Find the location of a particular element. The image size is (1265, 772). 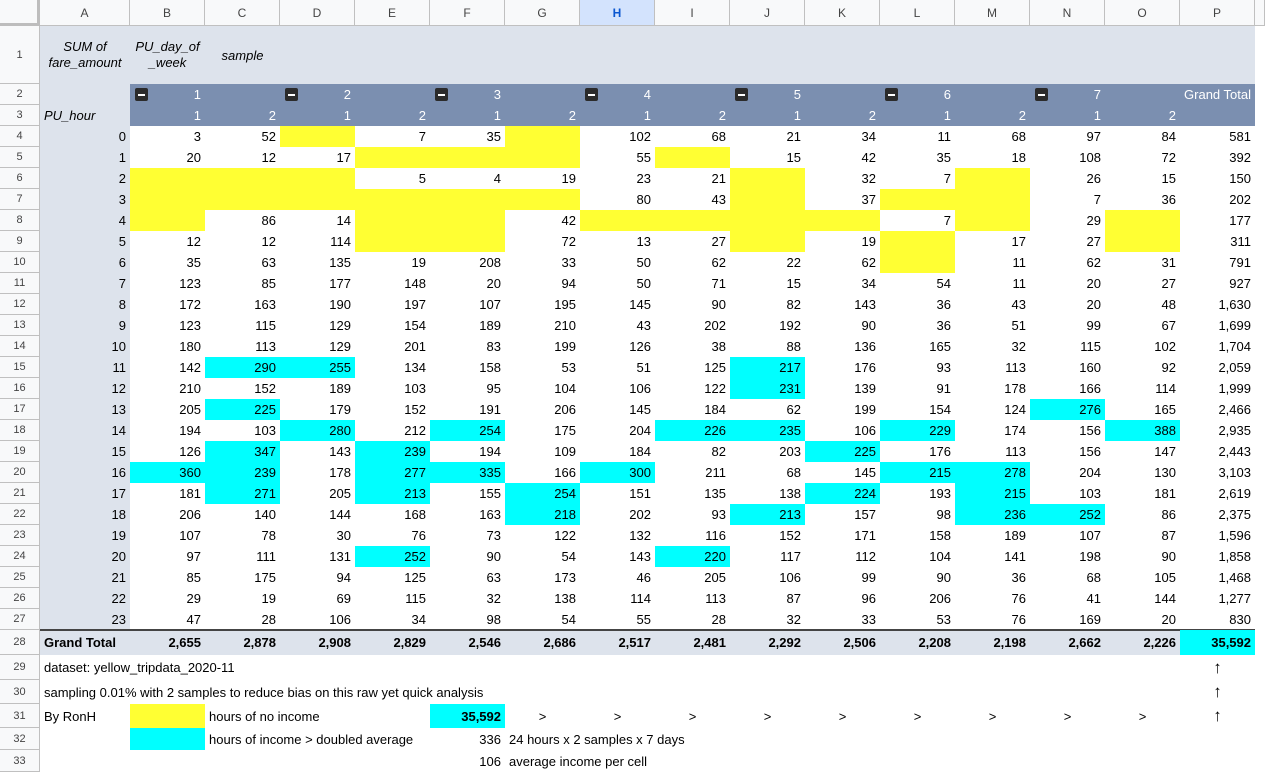

data-cell: 112 is located at coordinates (865, 556).